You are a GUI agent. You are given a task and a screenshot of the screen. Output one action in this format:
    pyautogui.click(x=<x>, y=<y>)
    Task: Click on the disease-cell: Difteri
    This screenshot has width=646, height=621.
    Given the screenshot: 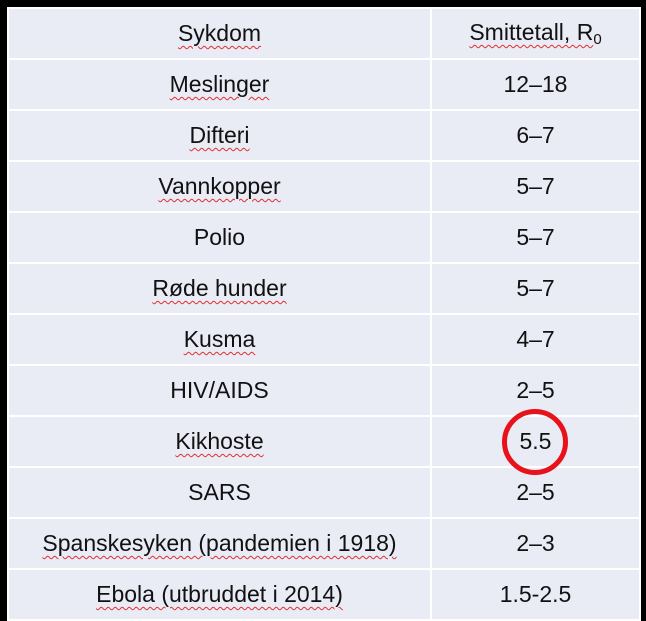 What is the action you would take?
    pyautogui.click(x=219, y=135)
    